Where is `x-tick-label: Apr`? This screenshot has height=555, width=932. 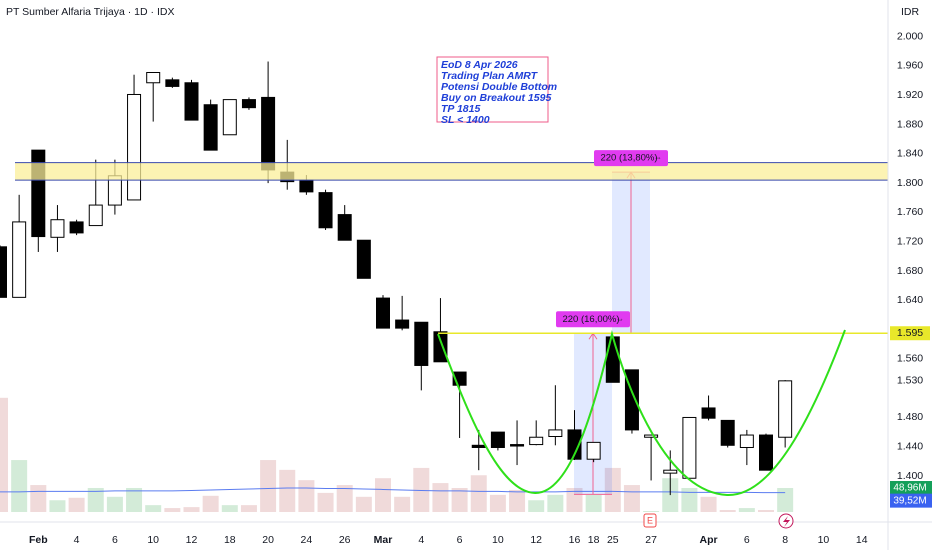
x-tick-label: Apr is located at coordinates (709, 540).